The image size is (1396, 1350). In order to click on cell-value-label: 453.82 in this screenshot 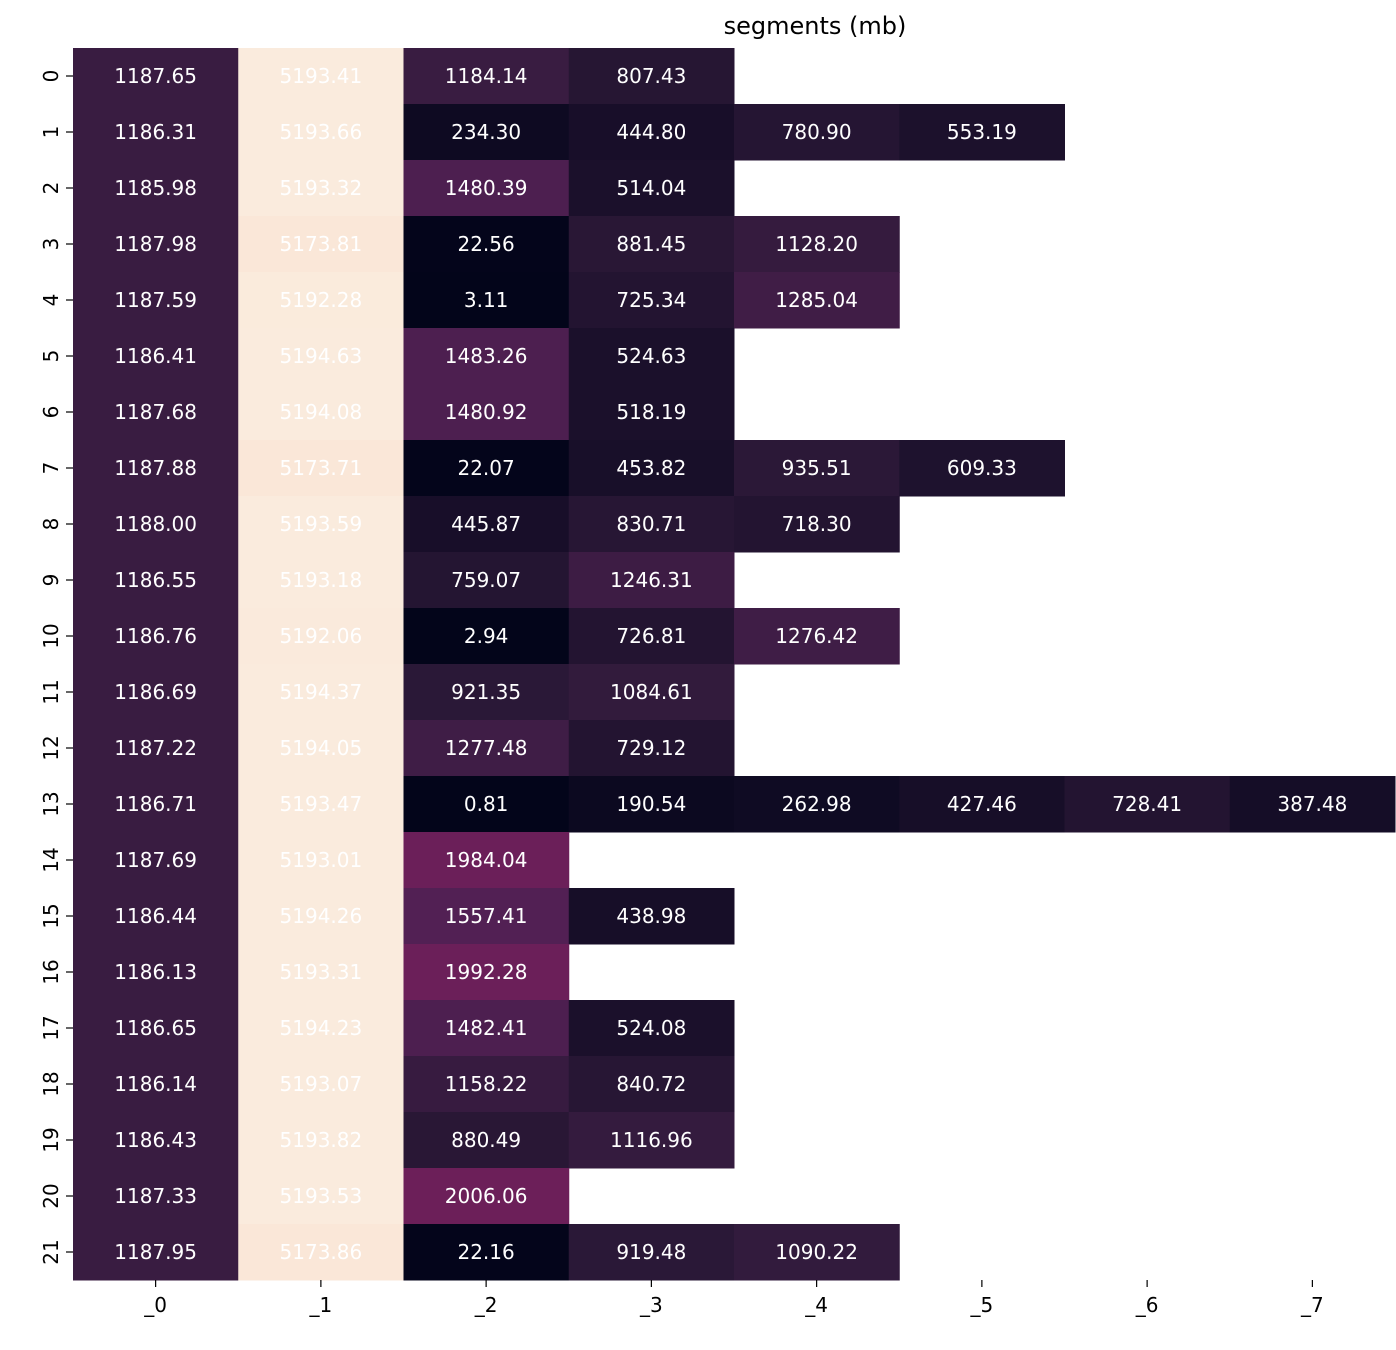, I will do `click(651, 468)`.